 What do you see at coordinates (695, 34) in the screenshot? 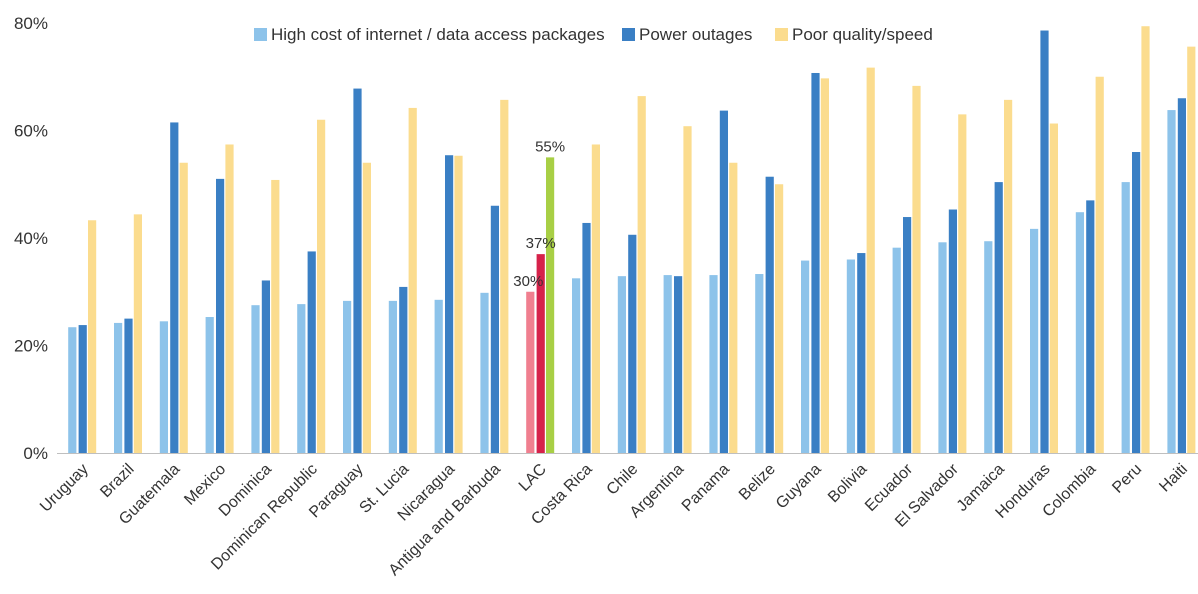
I see `legend-label: Power outages` at bounding box center [695, 34].